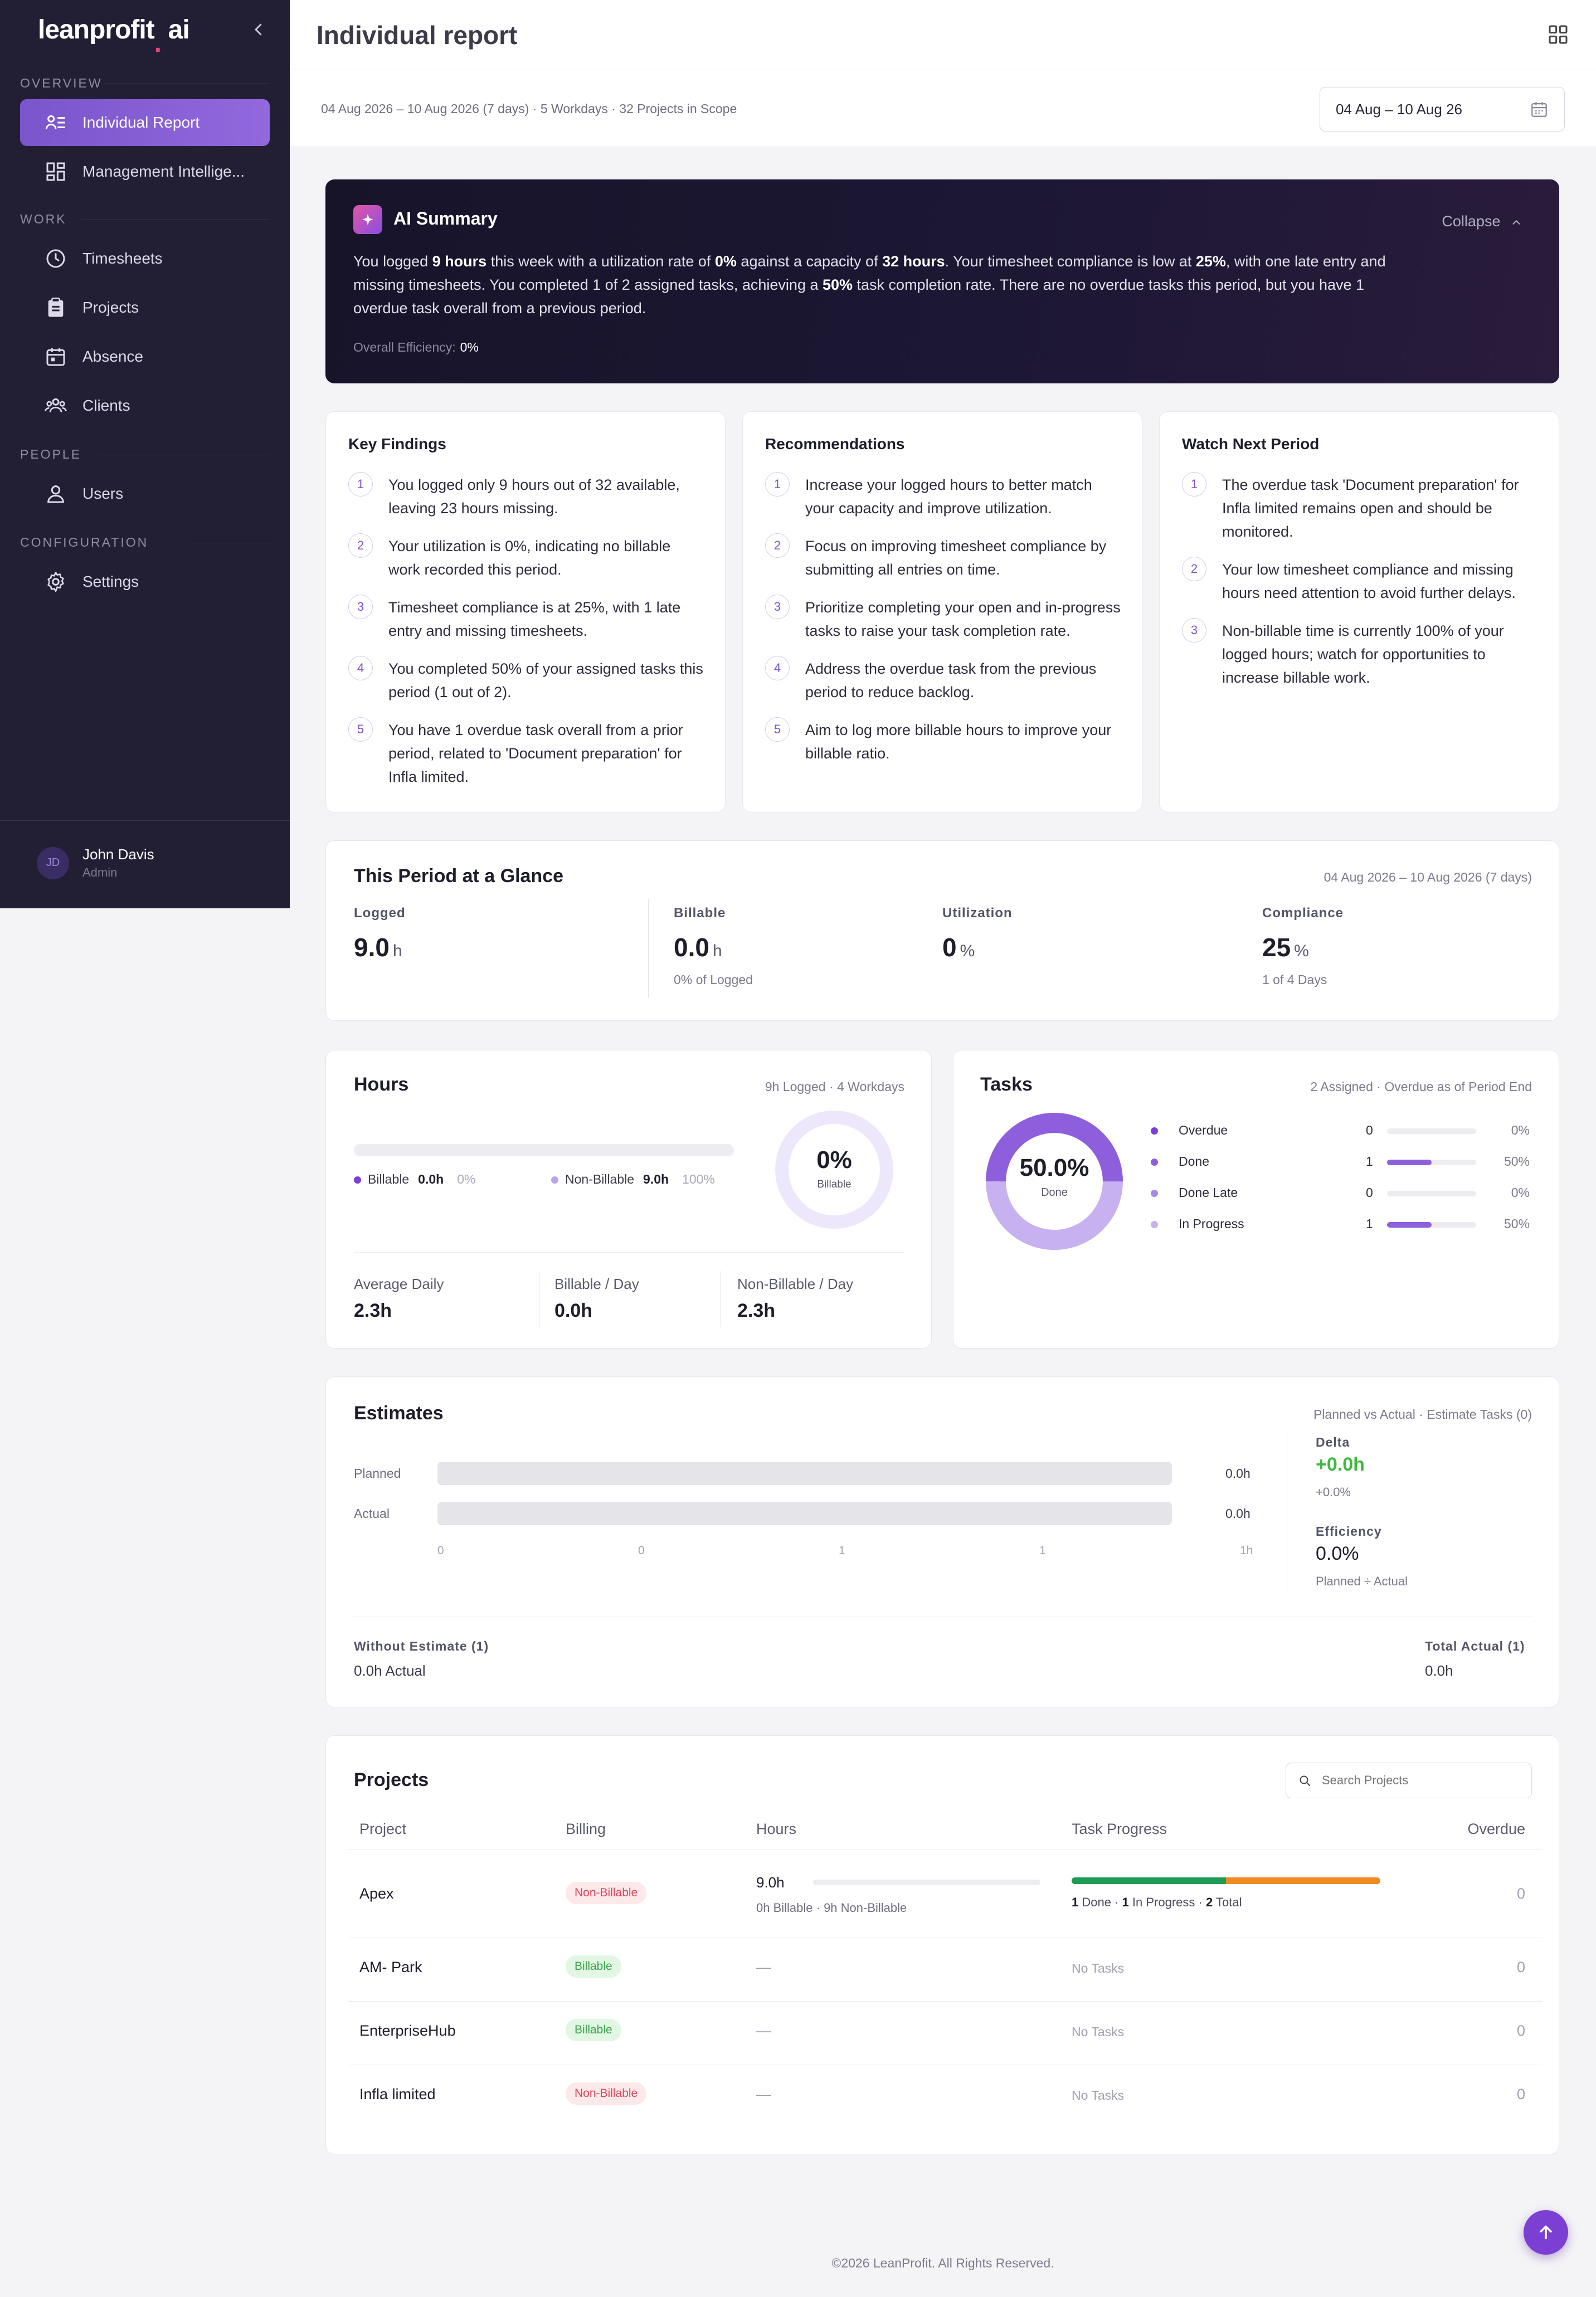  What do you see at coordinates (945, 2001) in the screenshot?
I see `table-divider` at bounding box center [945, 2001].